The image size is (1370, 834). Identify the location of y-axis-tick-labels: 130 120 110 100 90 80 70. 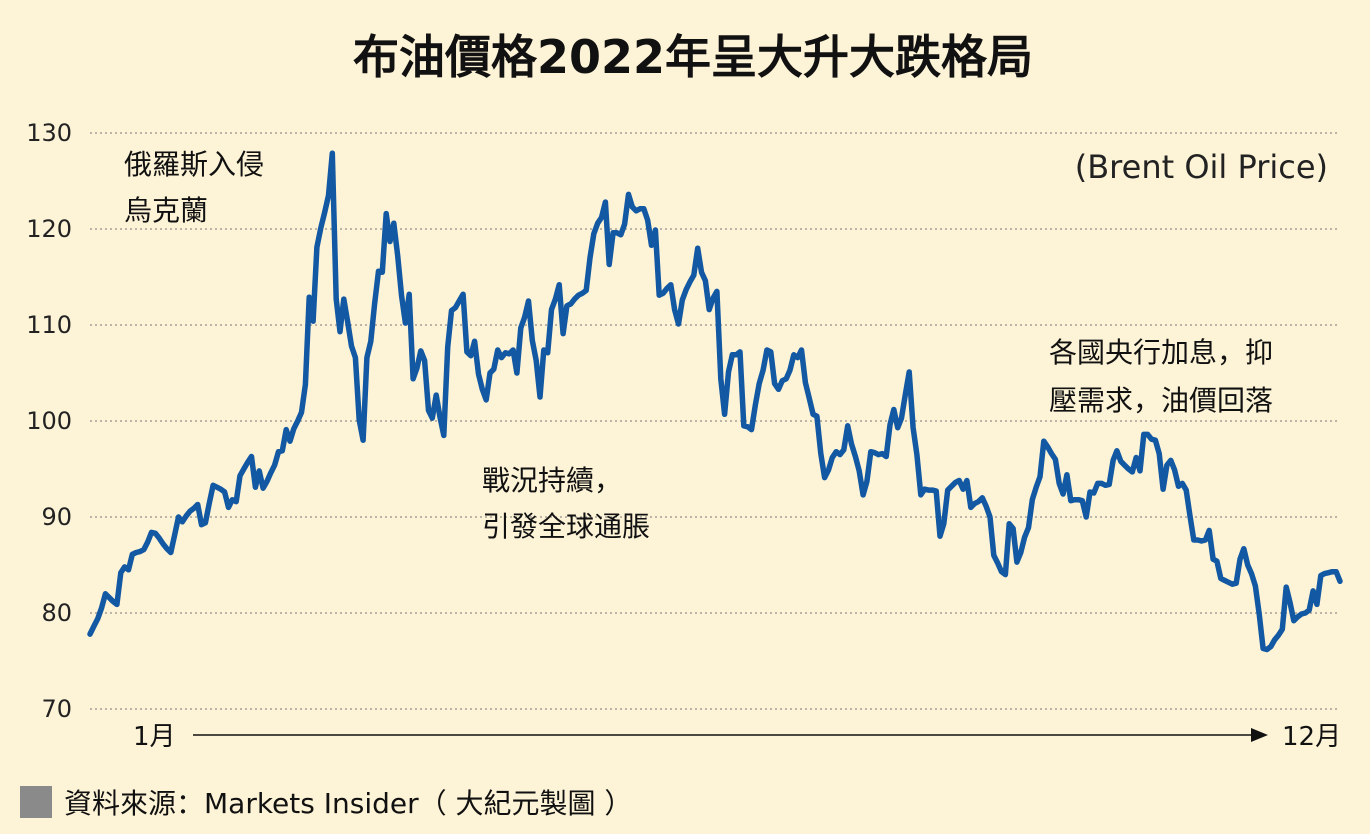
(49, 421).